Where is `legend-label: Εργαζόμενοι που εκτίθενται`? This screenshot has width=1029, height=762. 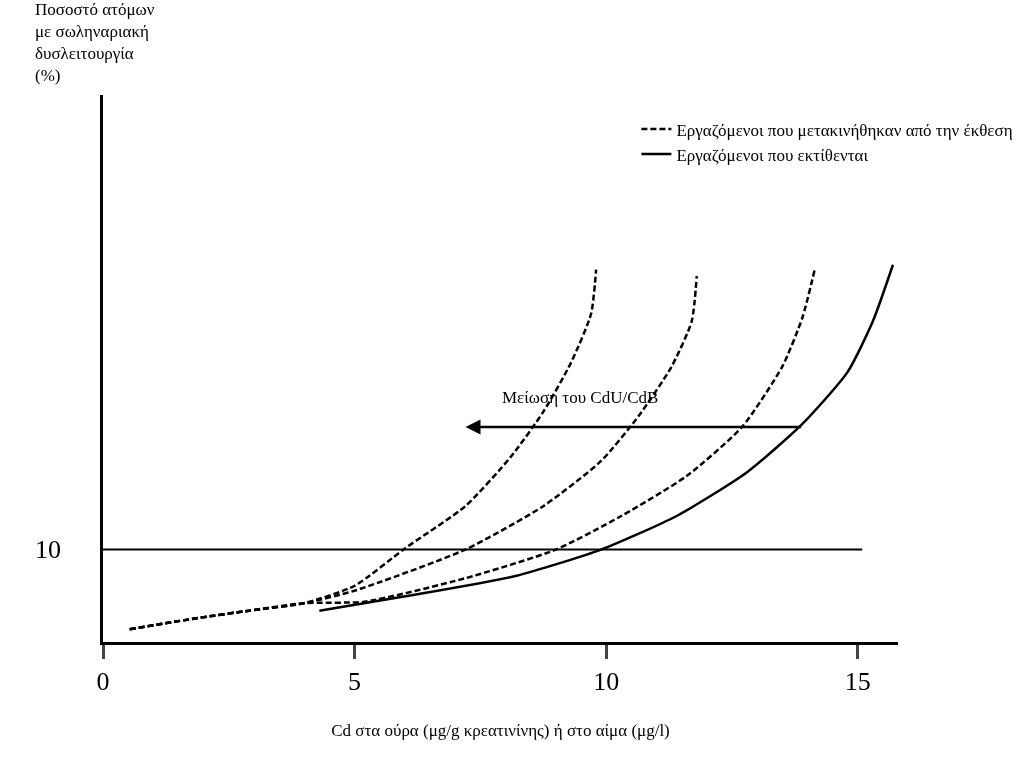
legend-label: Εργαζόμενοι που εκτίθενται is located at coordinates (772, 155).